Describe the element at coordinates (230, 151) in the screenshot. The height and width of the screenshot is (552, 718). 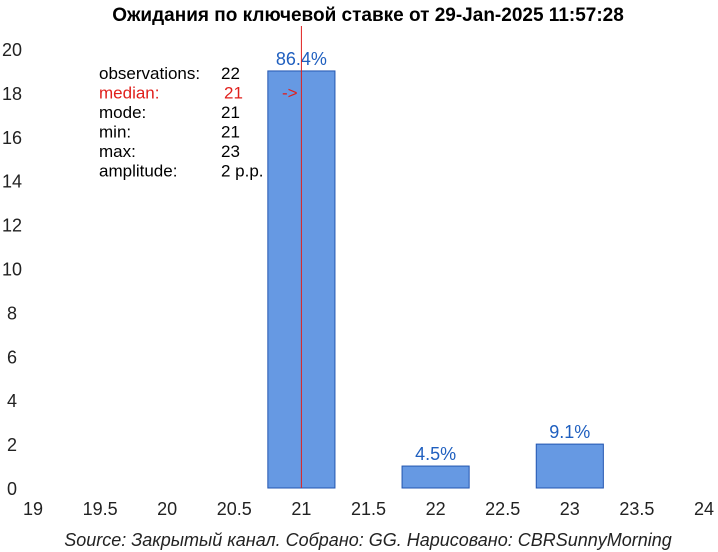
I see `stat-value: 23` at that location.